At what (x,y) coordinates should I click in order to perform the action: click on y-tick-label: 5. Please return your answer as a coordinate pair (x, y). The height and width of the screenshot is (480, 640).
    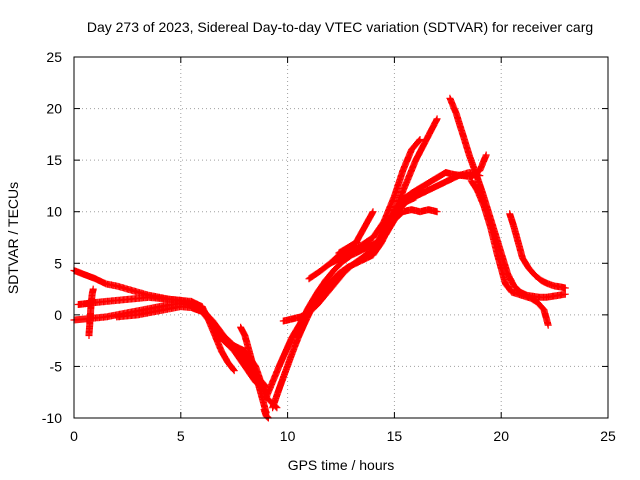
    Looking at the image, I should click on (58, 263).